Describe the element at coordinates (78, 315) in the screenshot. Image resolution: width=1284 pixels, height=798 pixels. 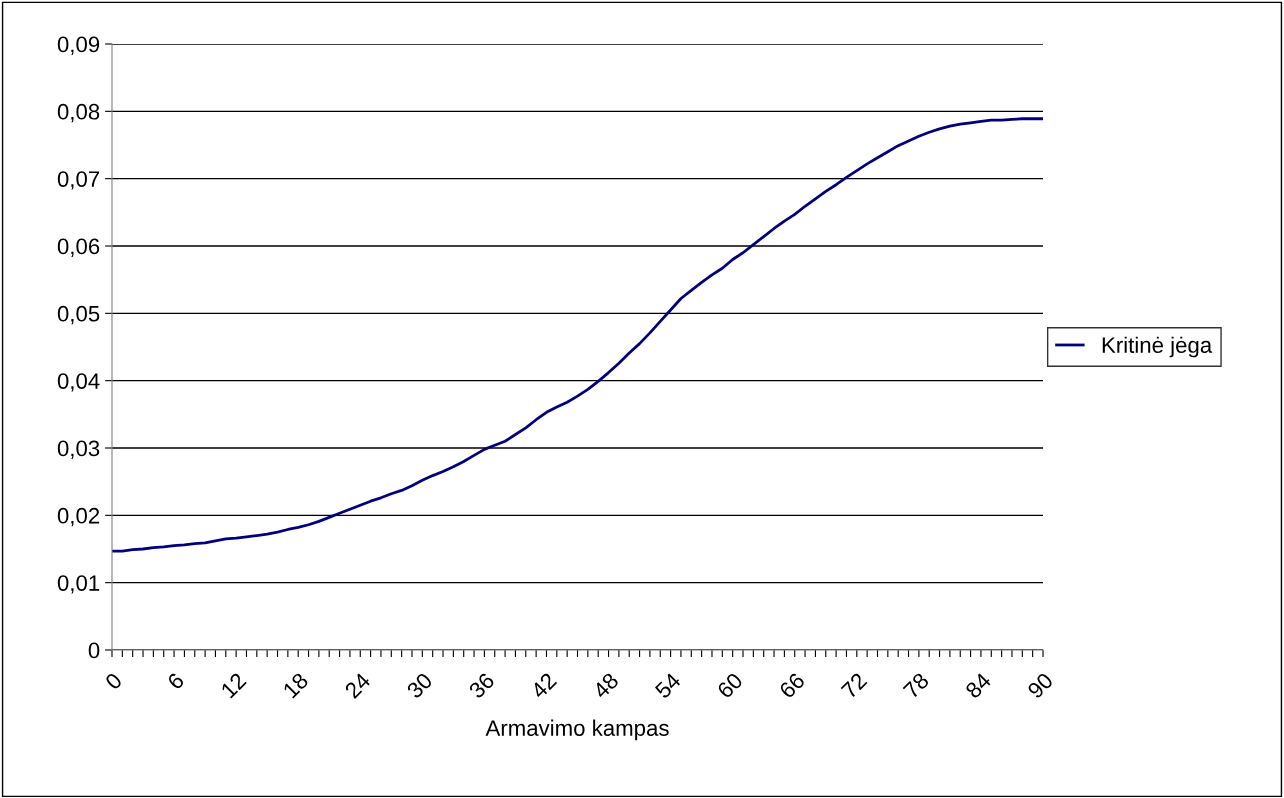
I see `y-tick-label: 0,05` at that location.